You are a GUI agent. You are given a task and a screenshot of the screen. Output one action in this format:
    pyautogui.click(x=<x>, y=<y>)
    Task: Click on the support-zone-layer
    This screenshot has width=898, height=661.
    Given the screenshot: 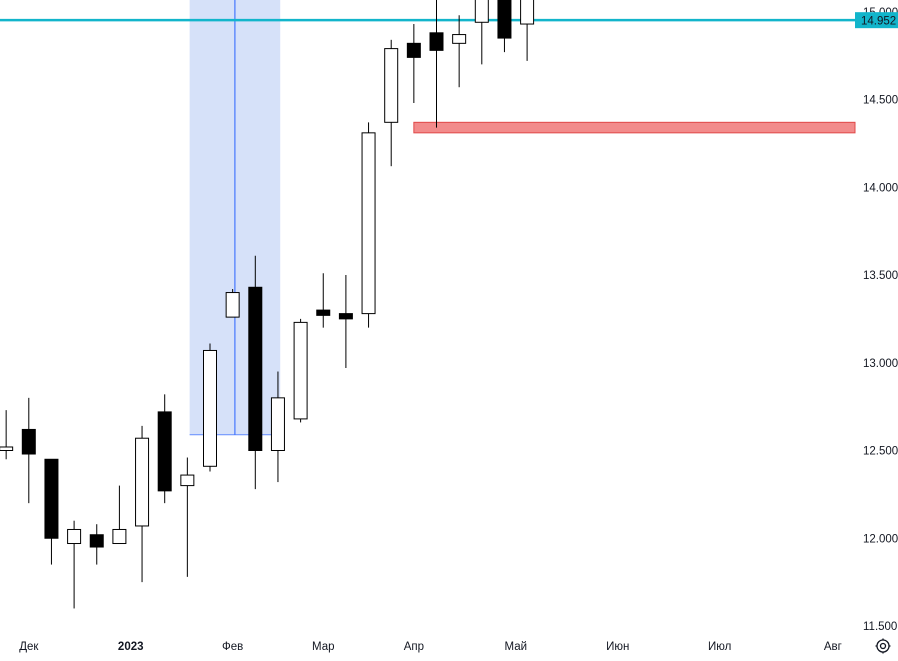 What is the action you would take?
    pyautogui.click(x=634, y=127)
    